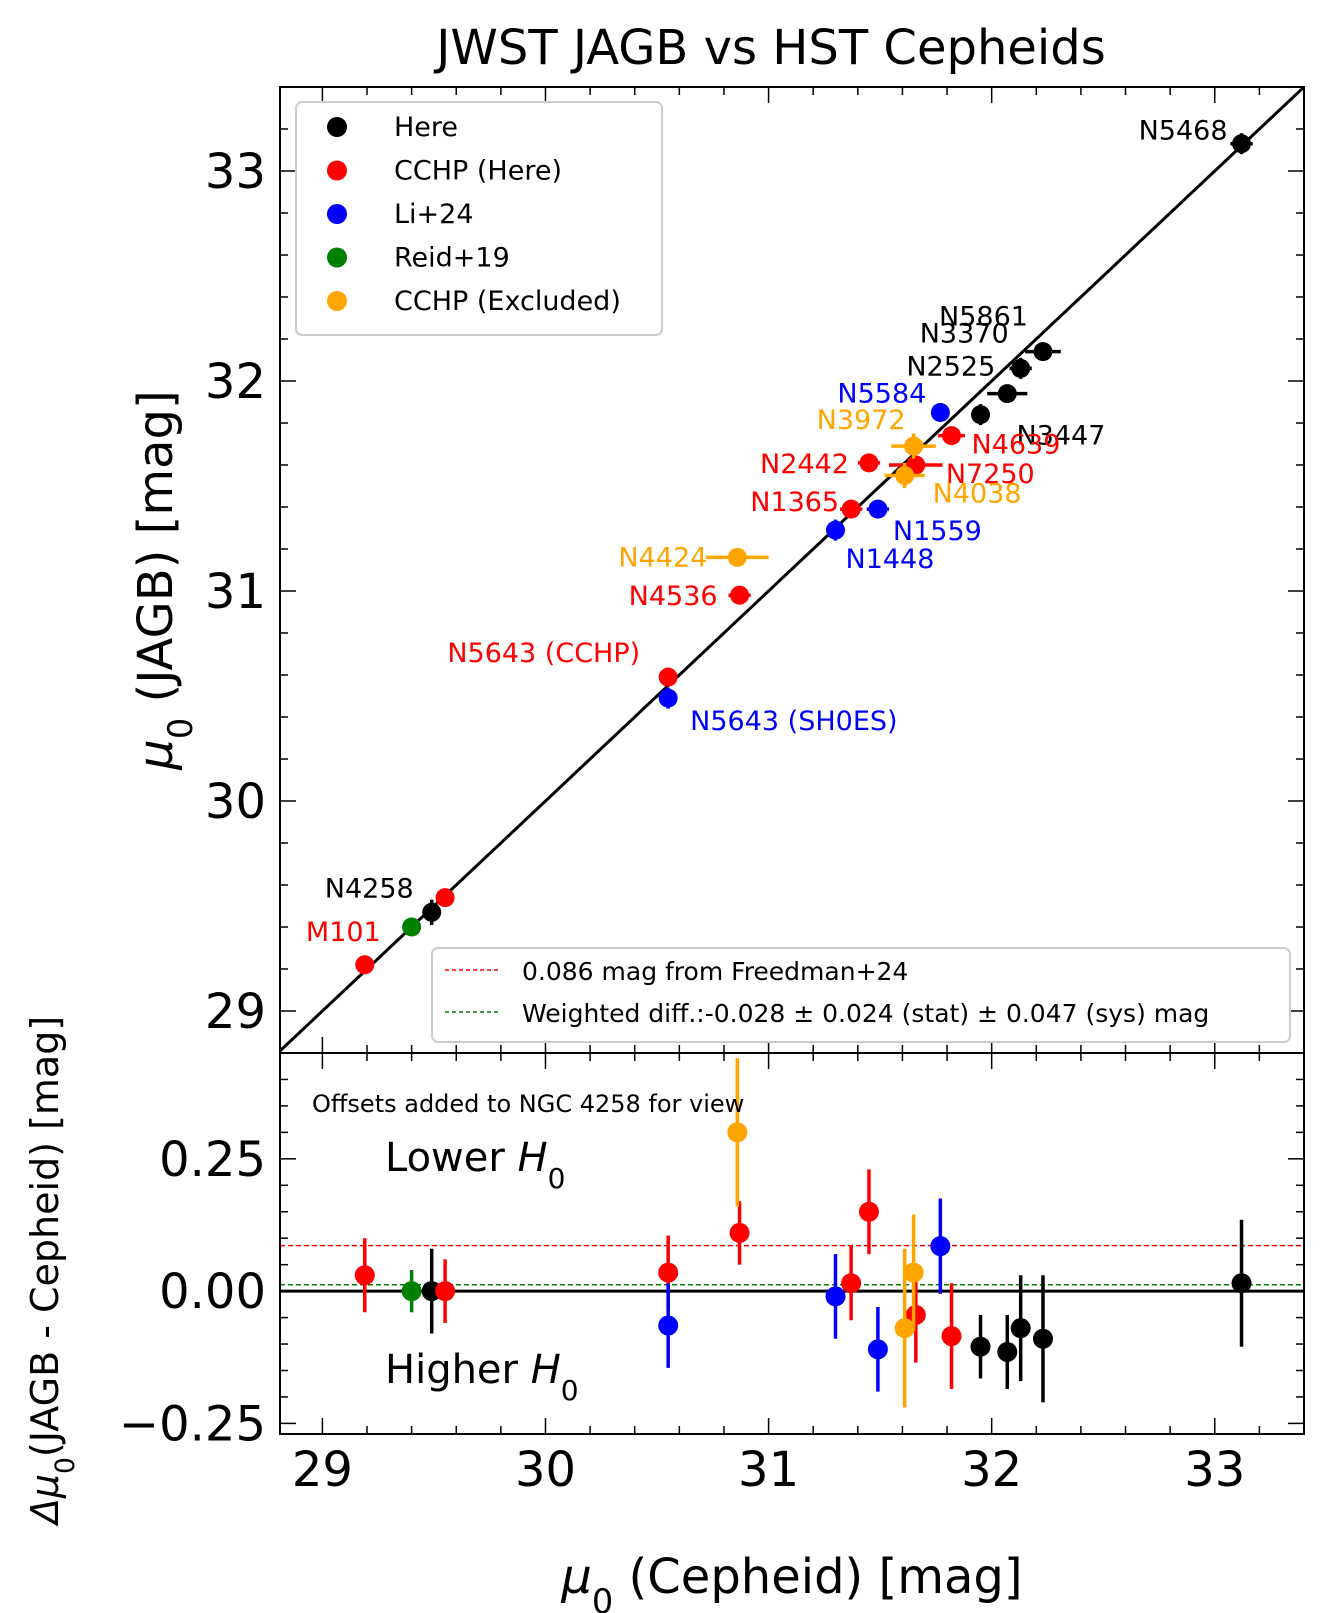  Describe the element at coordinates (164, 580) in the screenshot. I see `y-axis-label-top: μ0 (JAGB) [mag]` at that location.